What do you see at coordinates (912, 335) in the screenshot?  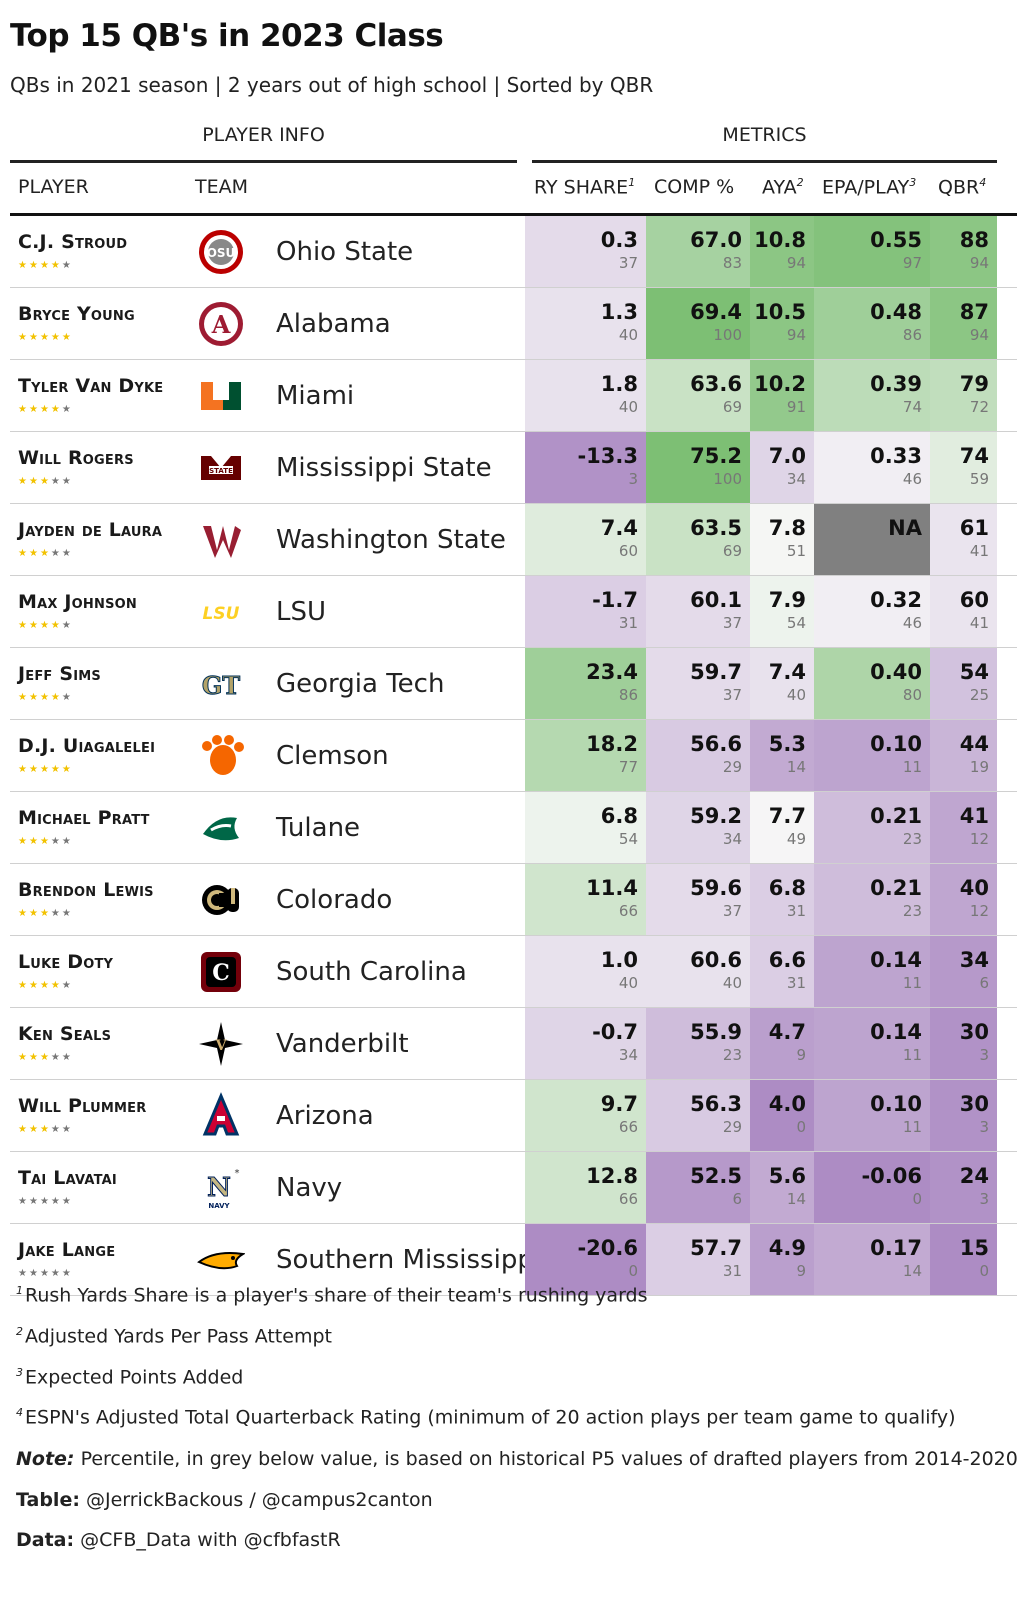 I see `epa-percentile: 86` at bounding box center [912, 335].